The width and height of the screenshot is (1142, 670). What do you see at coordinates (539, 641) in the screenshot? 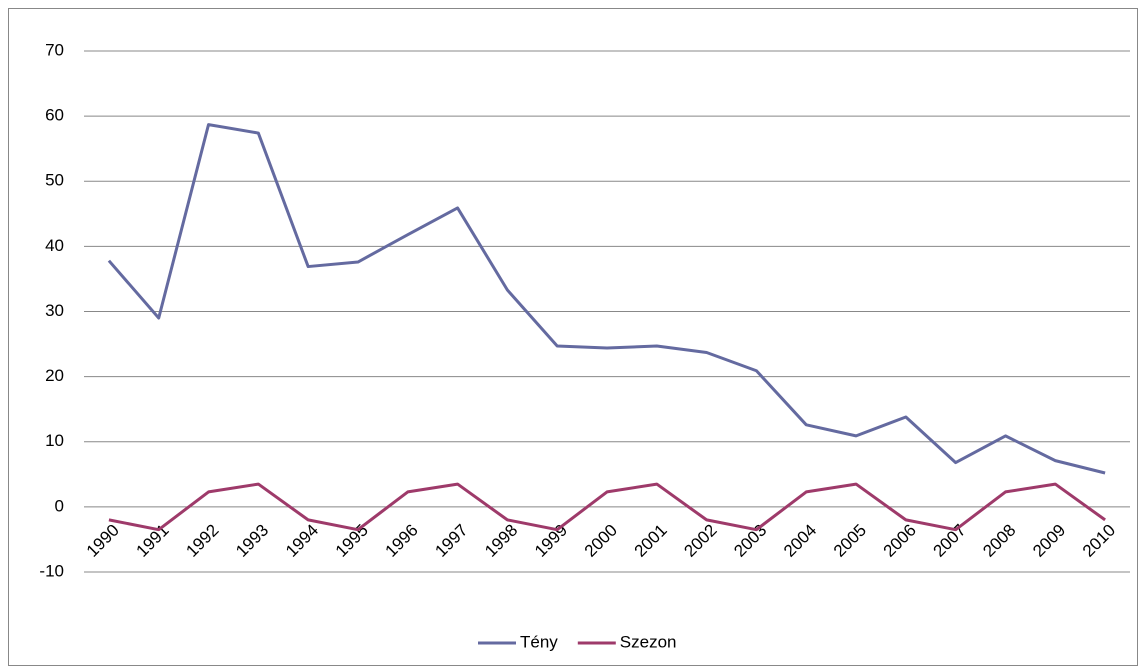
I see `legend-label: Tény` at bounding box center [539, 641].